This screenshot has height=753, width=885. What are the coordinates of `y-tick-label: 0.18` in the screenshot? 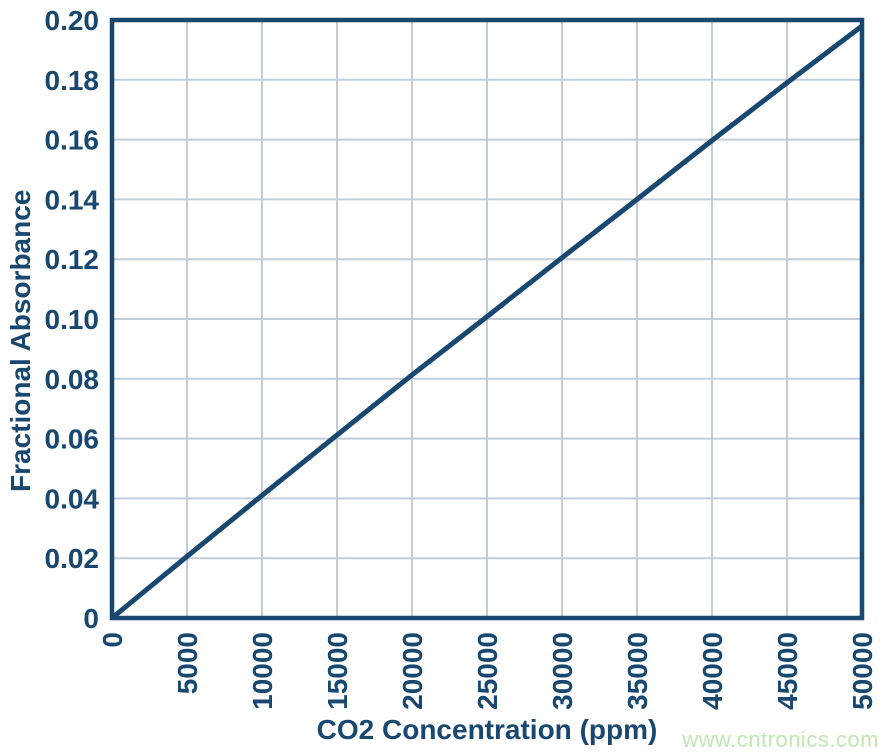 It's located at (72, 80).